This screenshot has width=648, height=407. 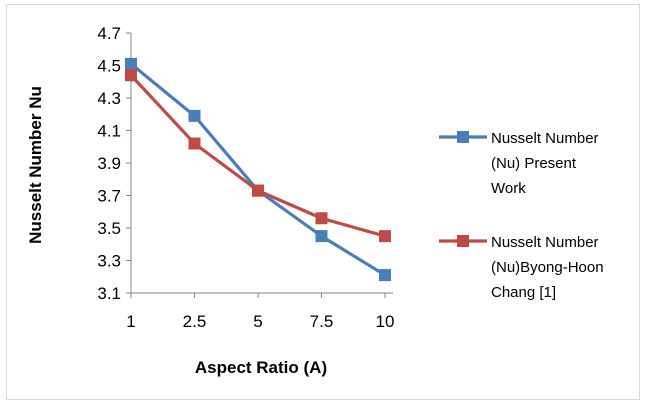 What do you see at coordinates (534, 163) in the screenshot?
I see `legend-label: (Nu) Present` at bounding box center [534, 163].